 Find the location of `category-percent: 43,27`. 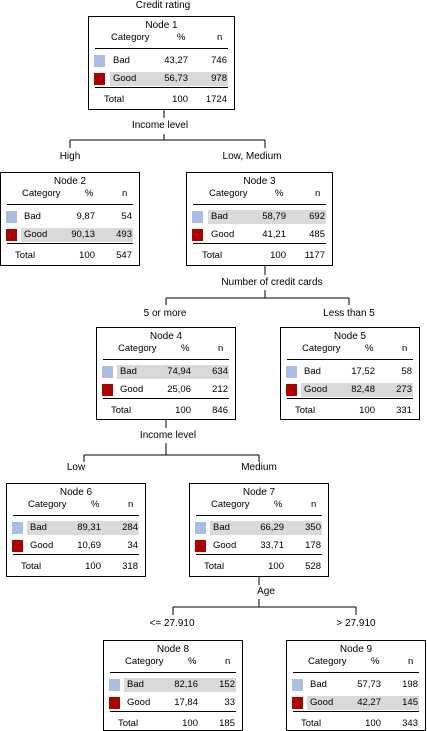

category-percent: 43,27 is located at coordinates (176, 60).